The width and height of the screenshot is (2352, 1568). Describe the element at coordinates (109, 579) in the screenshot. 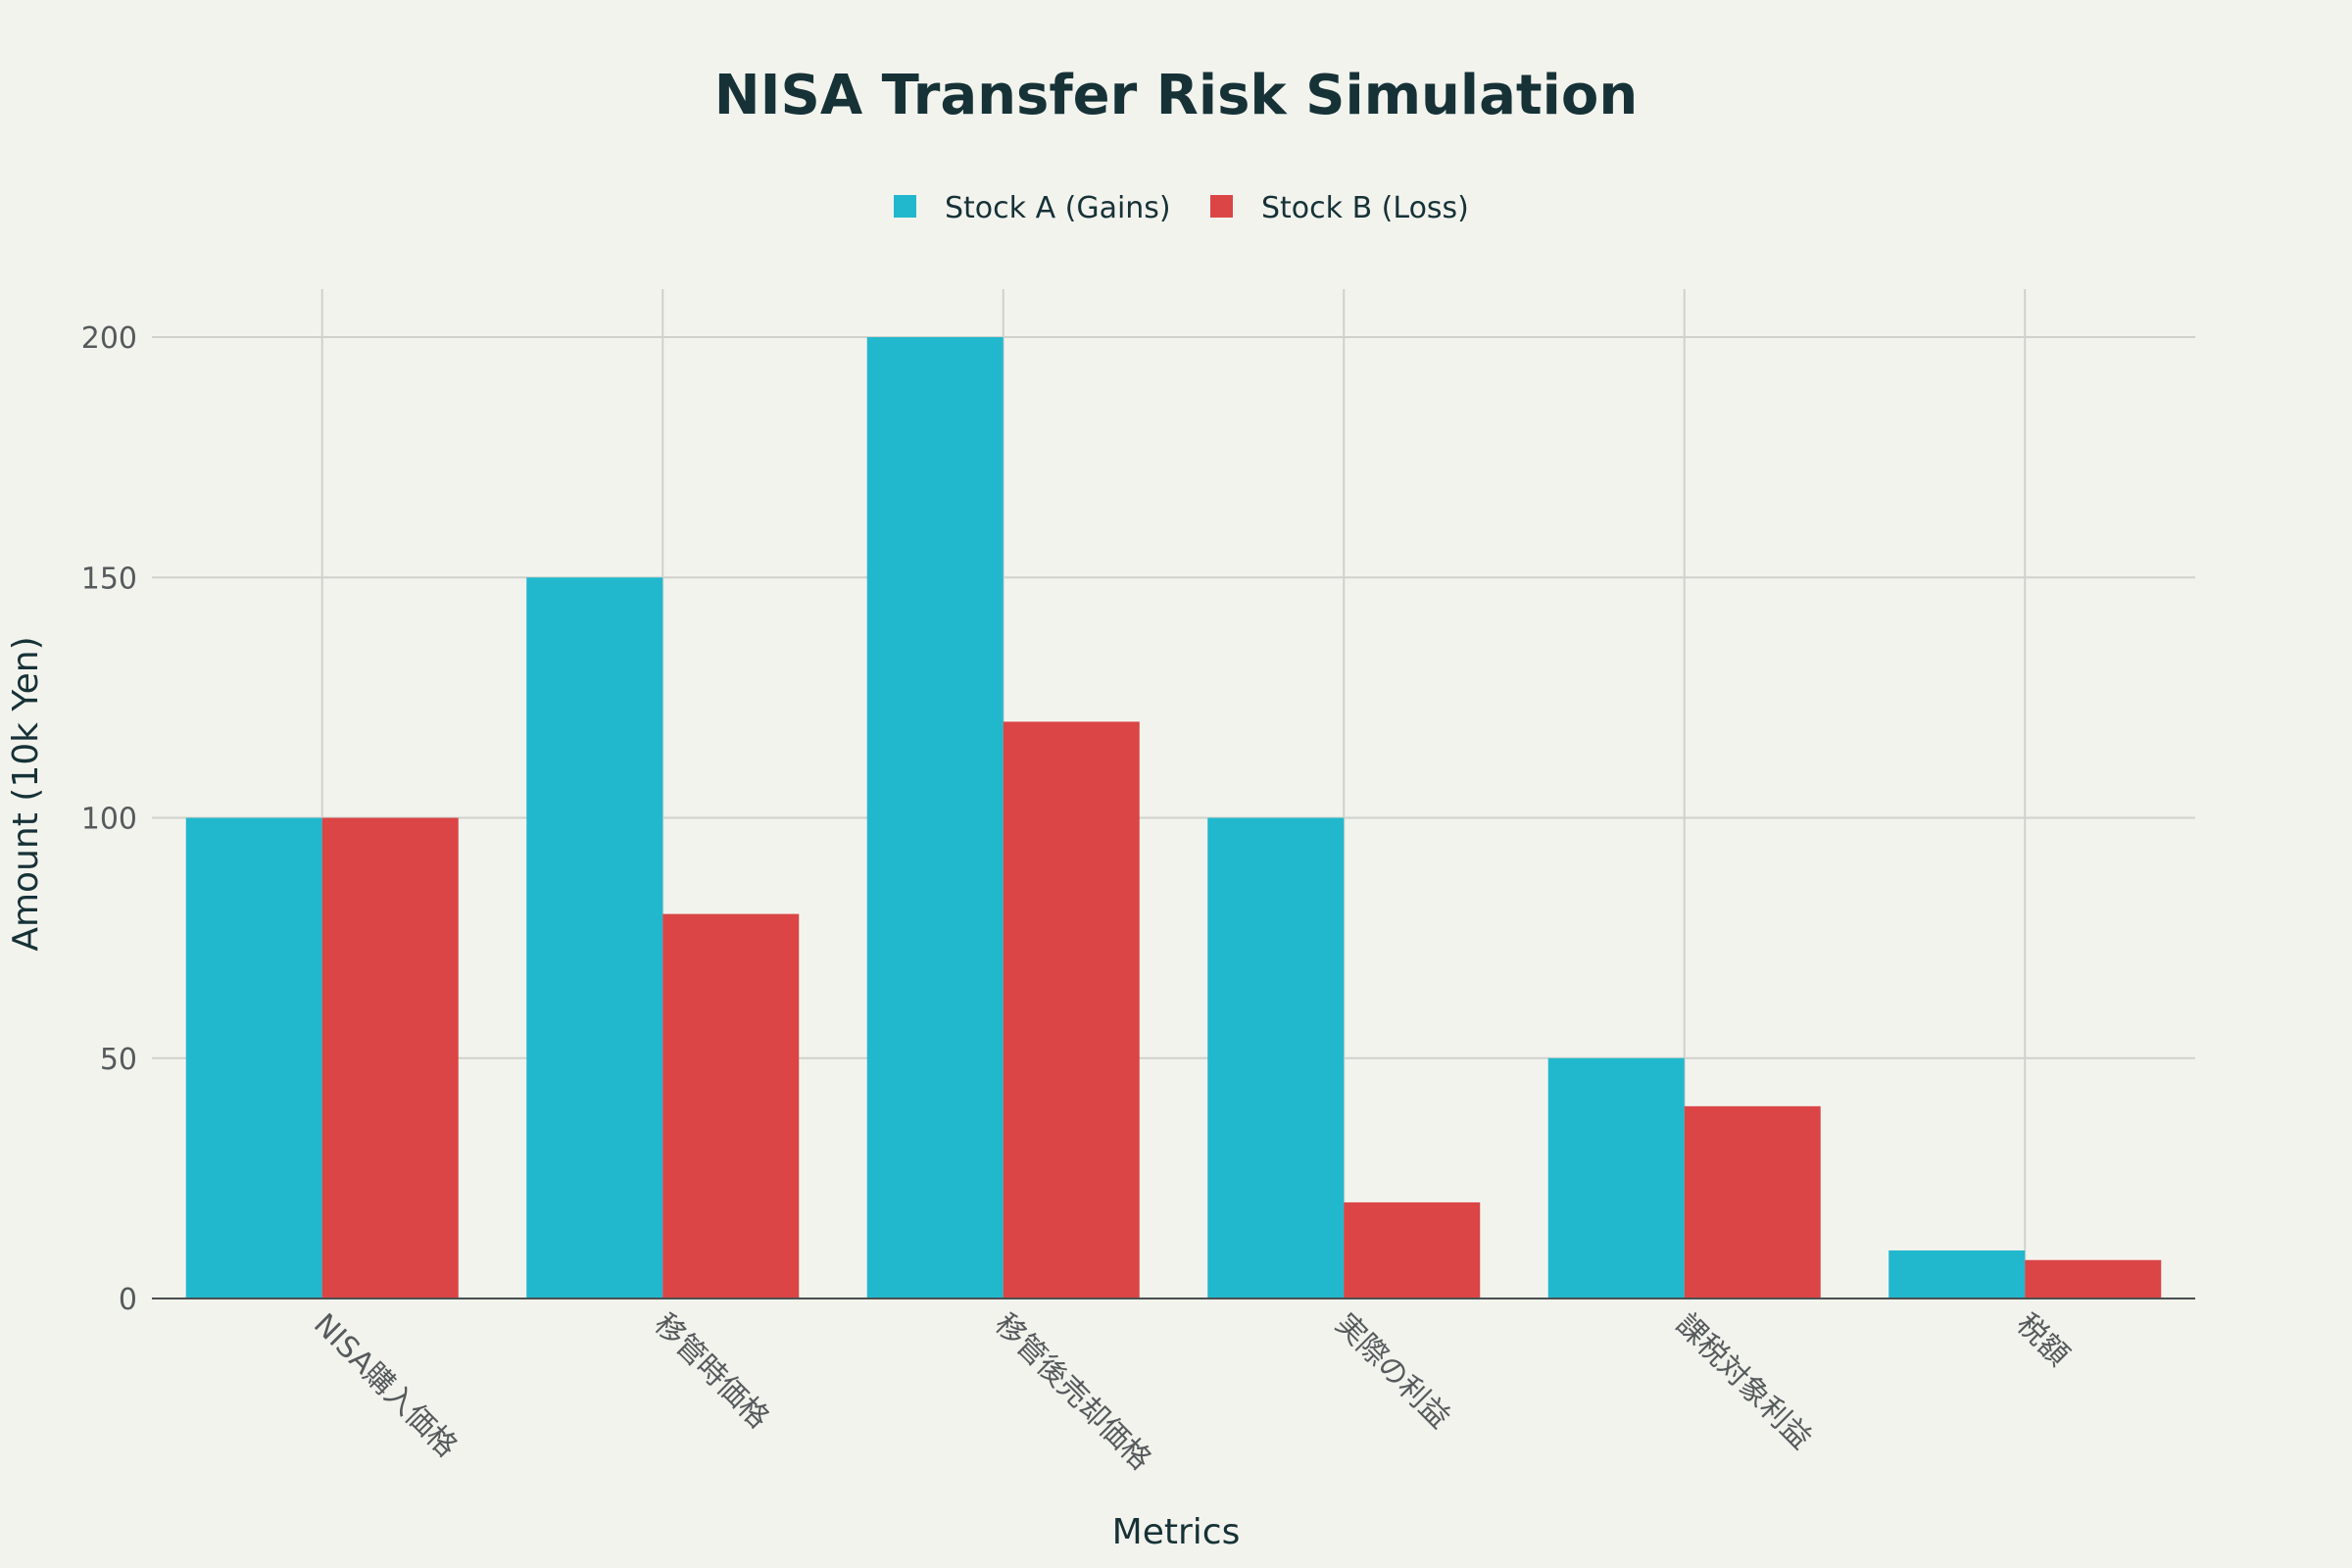

I see `y-tick-label: 150` at that location.